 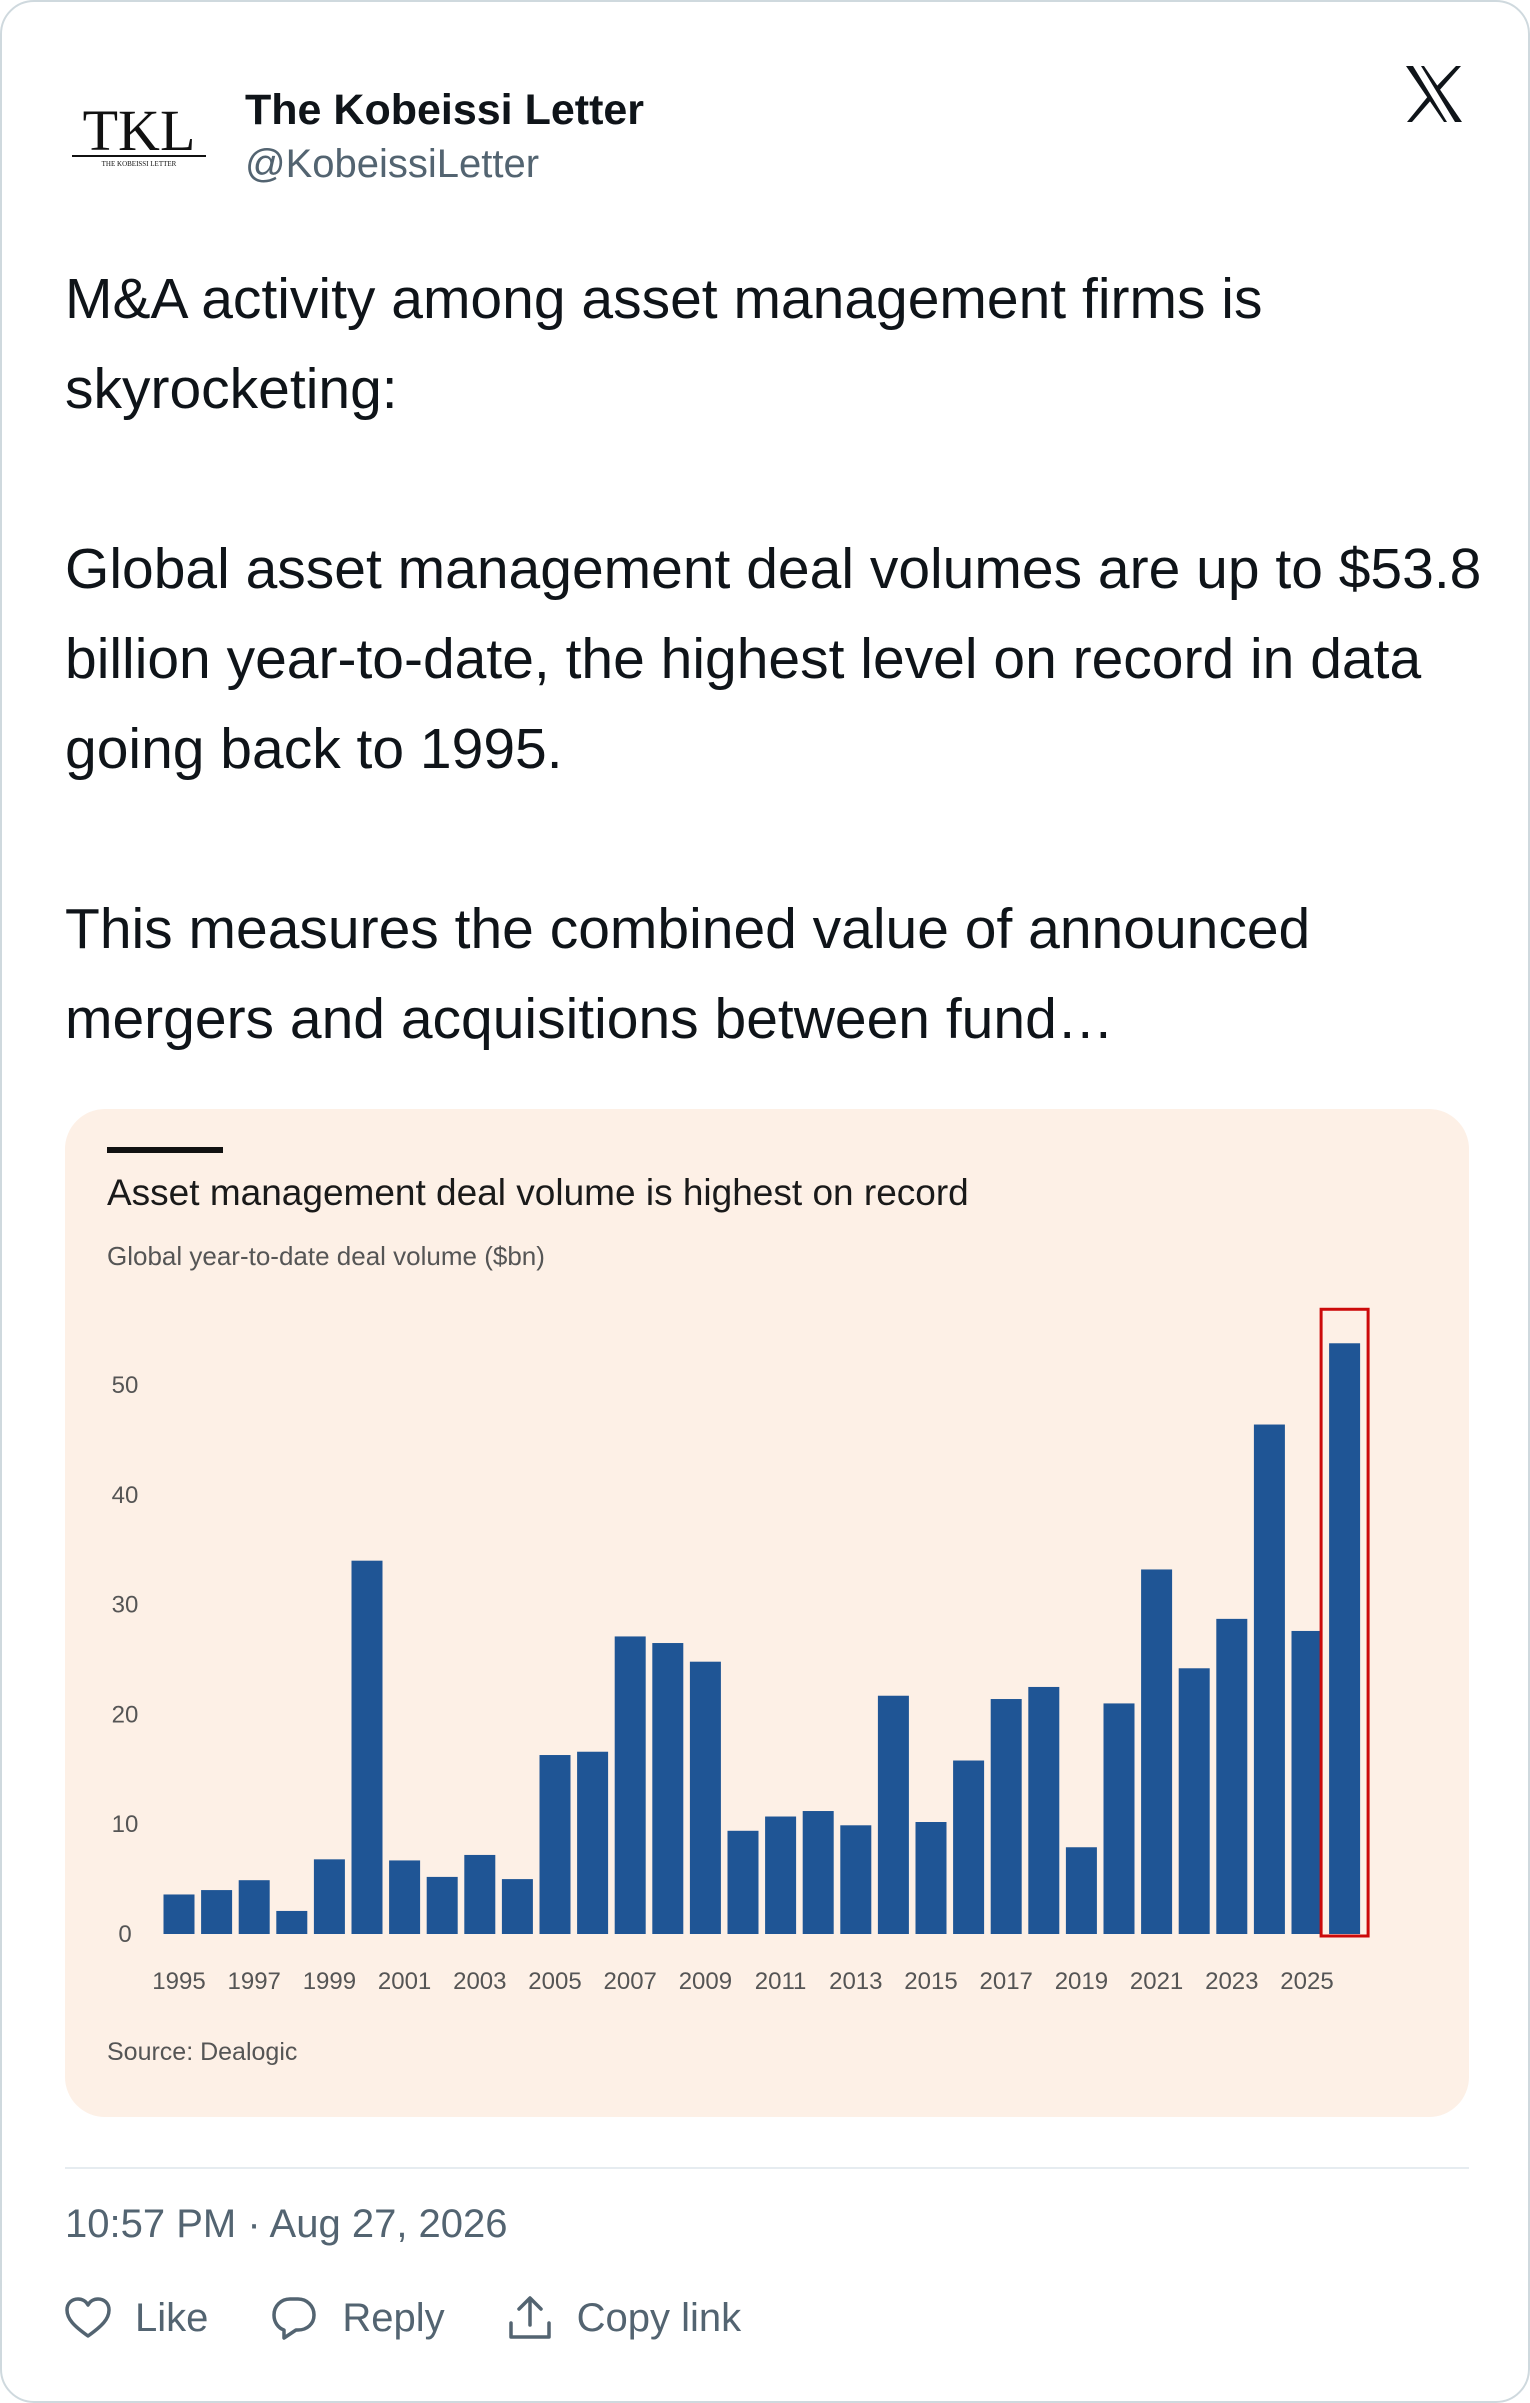 What do you see at coordinates (404, 1981) in the screenshot?
I see `x-tick-label: 2001` at bounding box center [404, 1981].